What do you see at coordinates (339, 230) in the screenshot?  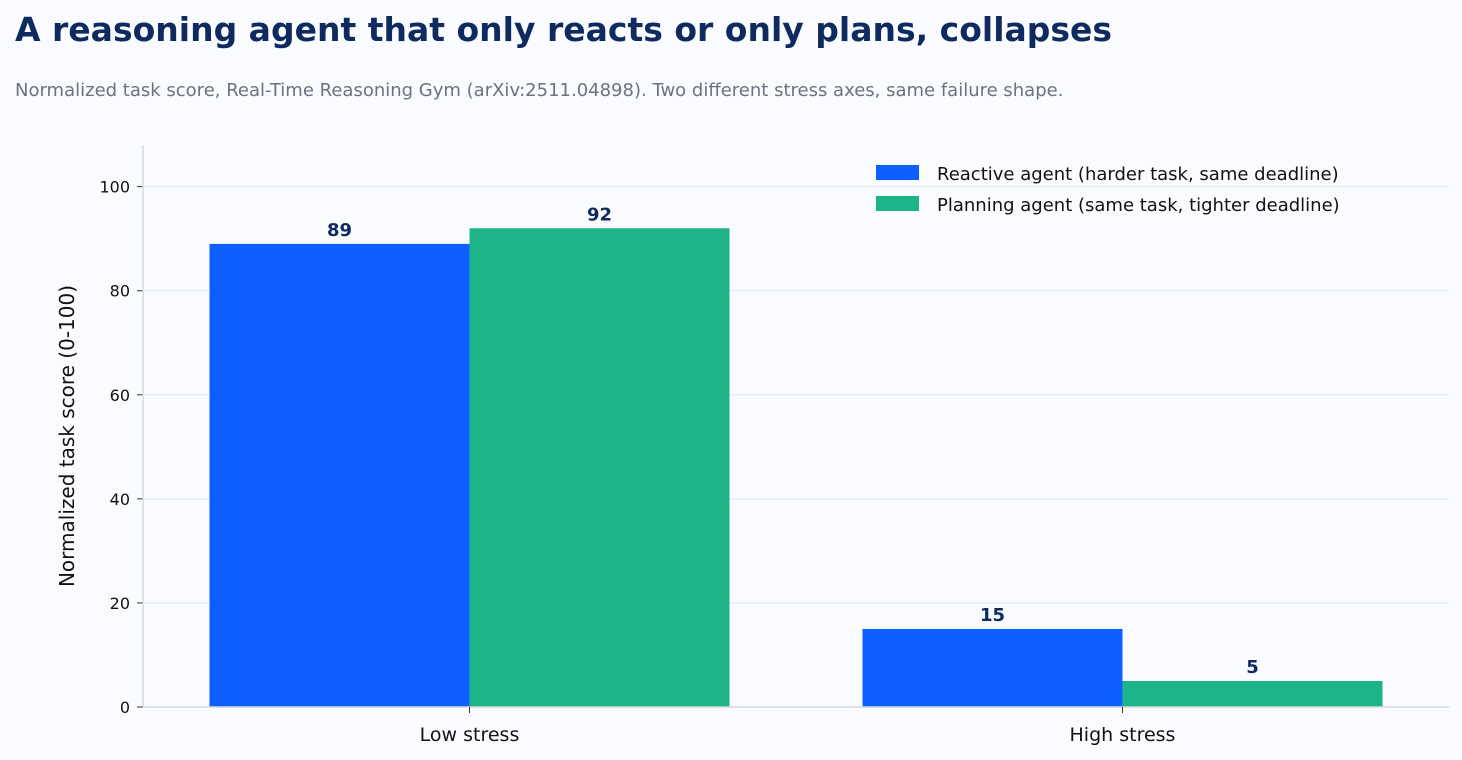 I see `data-label: 89` at bounding box center [339, 230].